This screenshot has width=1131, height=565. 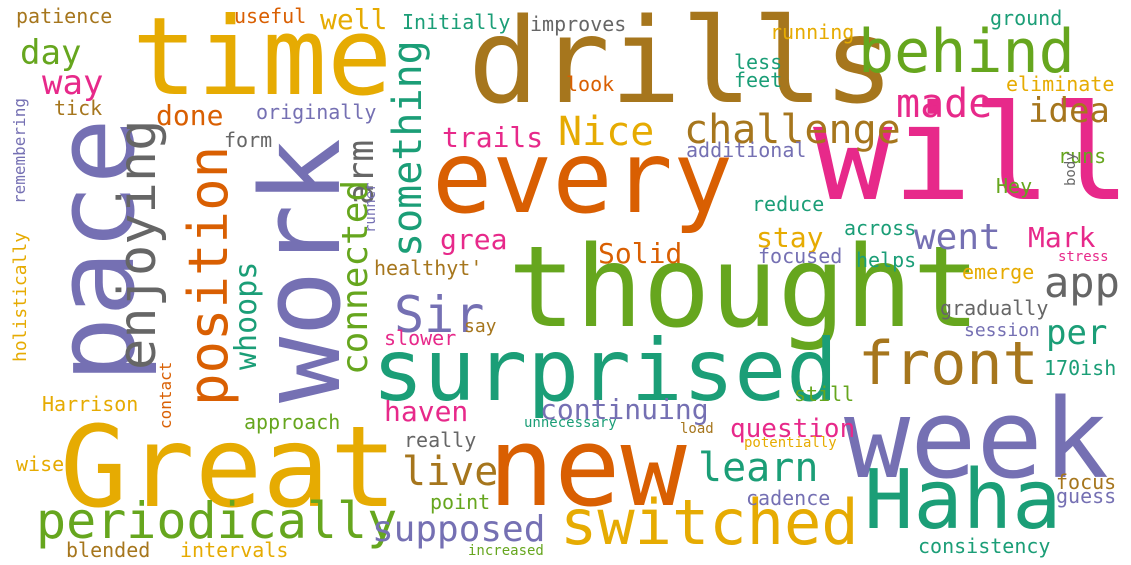 What do you see at coordinates (790, 237) in the screenshot?
I see `word-stay: stay` at bounding box center [790, 237].